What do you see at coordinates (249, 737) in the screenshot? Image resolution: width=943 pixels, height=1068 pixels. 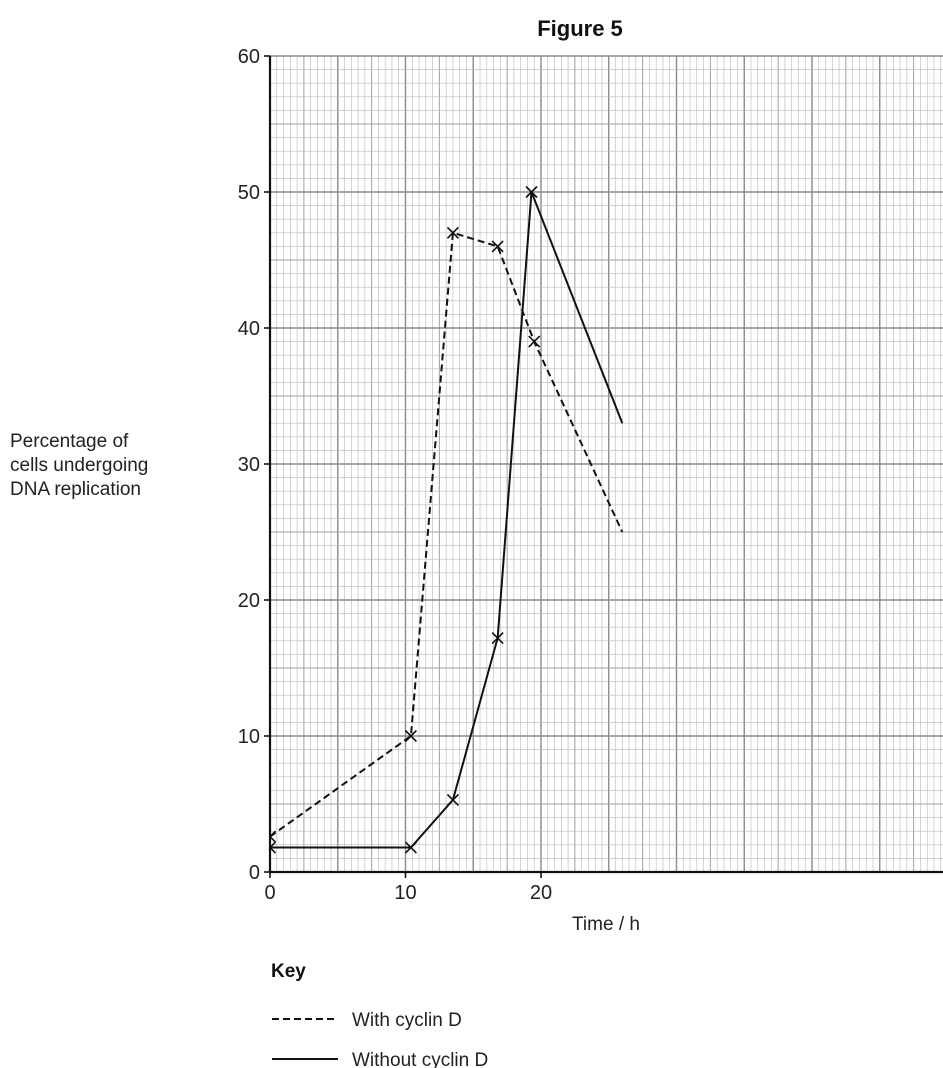 I see `y-tick-label: 10` at bounding box center [249, 737].